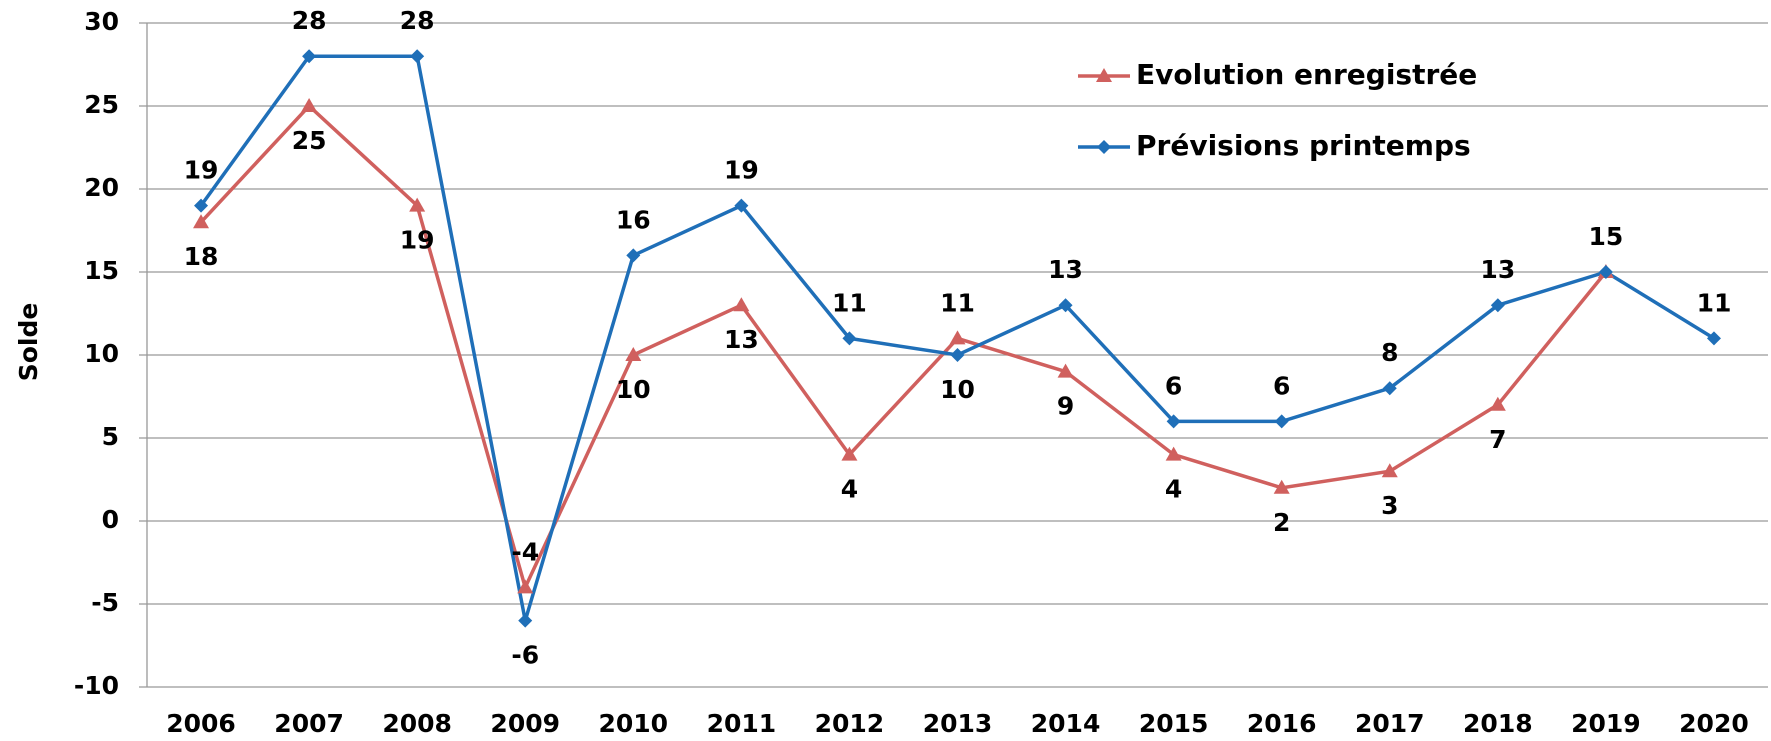 The width and height of the screenshot is (1771, 741). I want to click on y-axis-label: Solde, so click(28, 342).